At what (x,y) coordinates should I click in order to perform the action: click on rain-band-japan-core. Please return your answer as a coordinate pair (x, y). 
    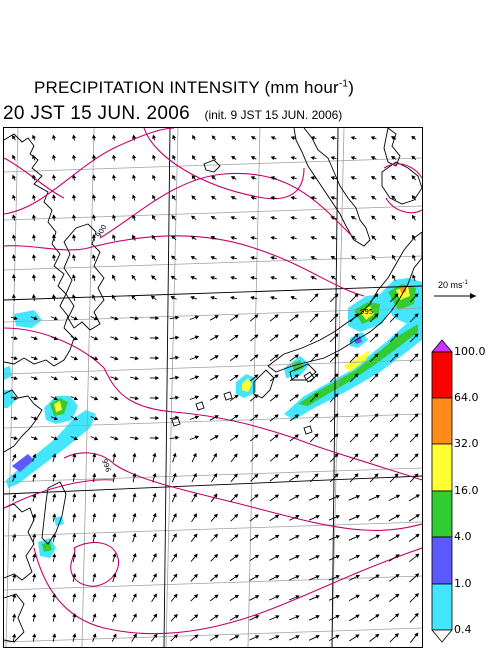
    Looking at the image, I should click on (357, 361).